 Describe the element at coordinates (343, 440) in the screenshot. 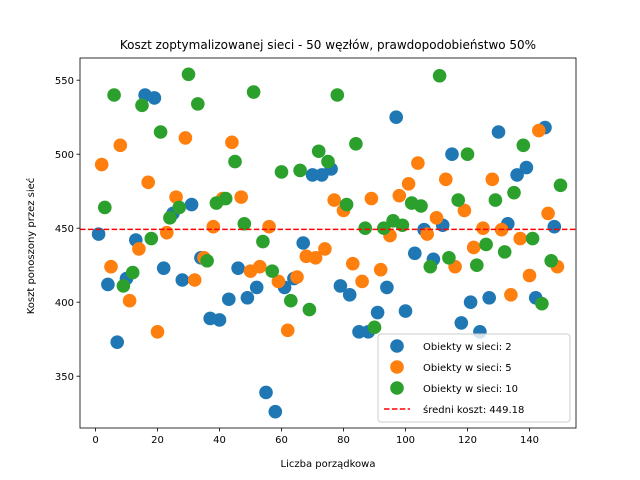

I see `x-tick-label: 80` at that location.